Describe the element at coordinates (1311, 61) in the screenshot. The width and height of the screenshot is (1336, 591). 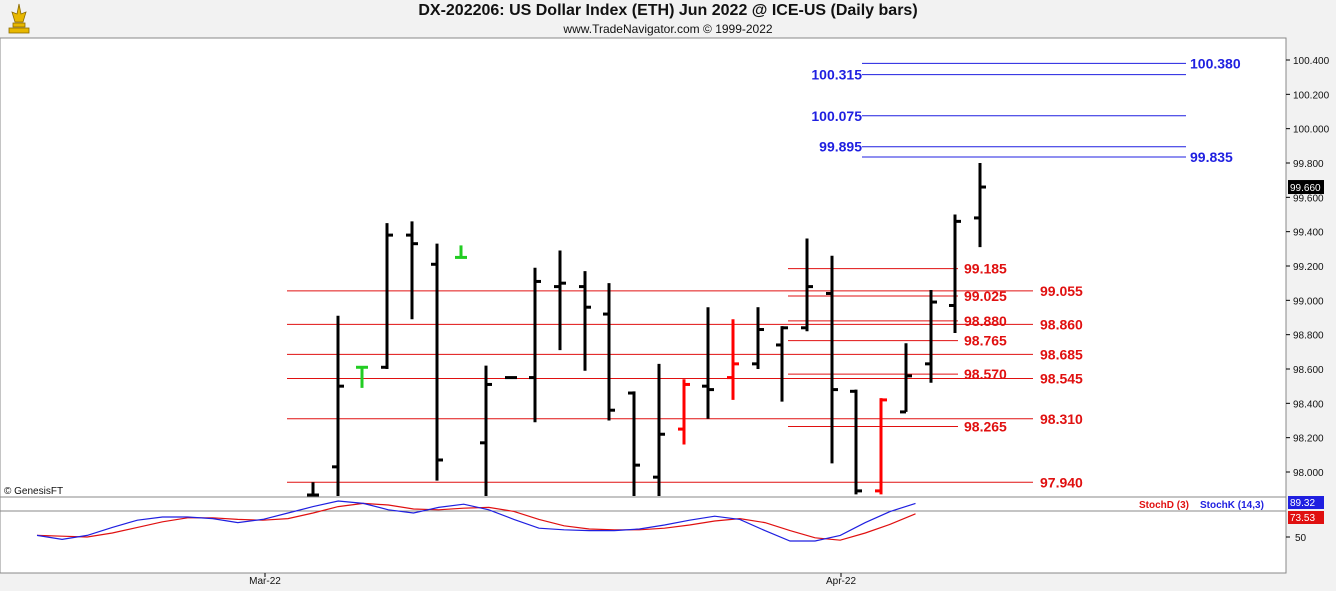
I see `price-tick-label: 100.400` at that location.